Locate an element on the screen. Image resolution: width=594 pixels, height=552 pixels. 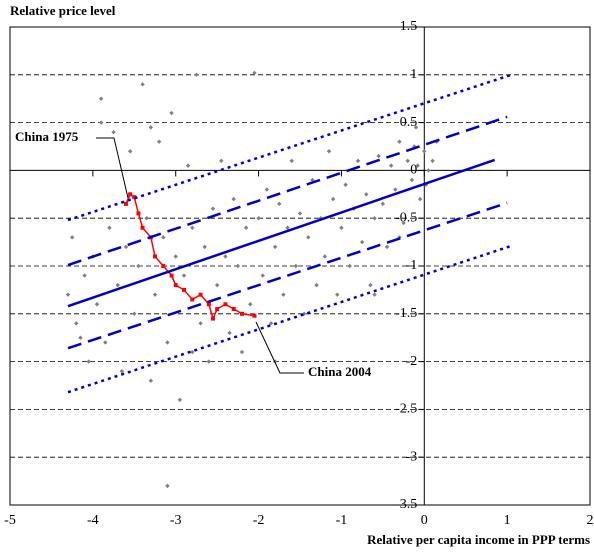
x-tick-label: 1 is located at coordinates (507, 520).